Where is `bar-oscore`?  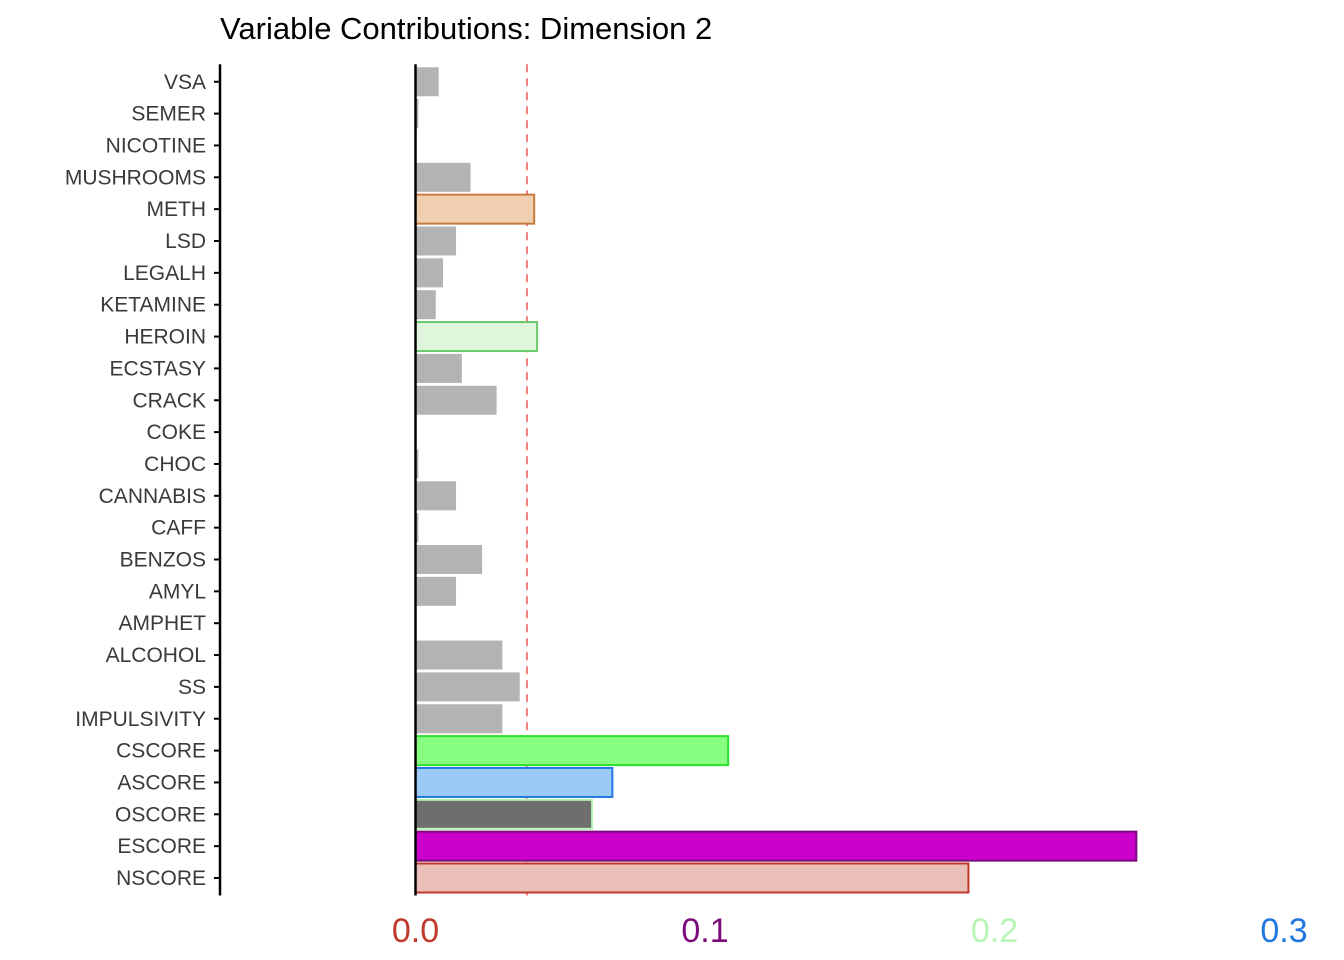
bar-oscore is located at coordinates (504, 814).